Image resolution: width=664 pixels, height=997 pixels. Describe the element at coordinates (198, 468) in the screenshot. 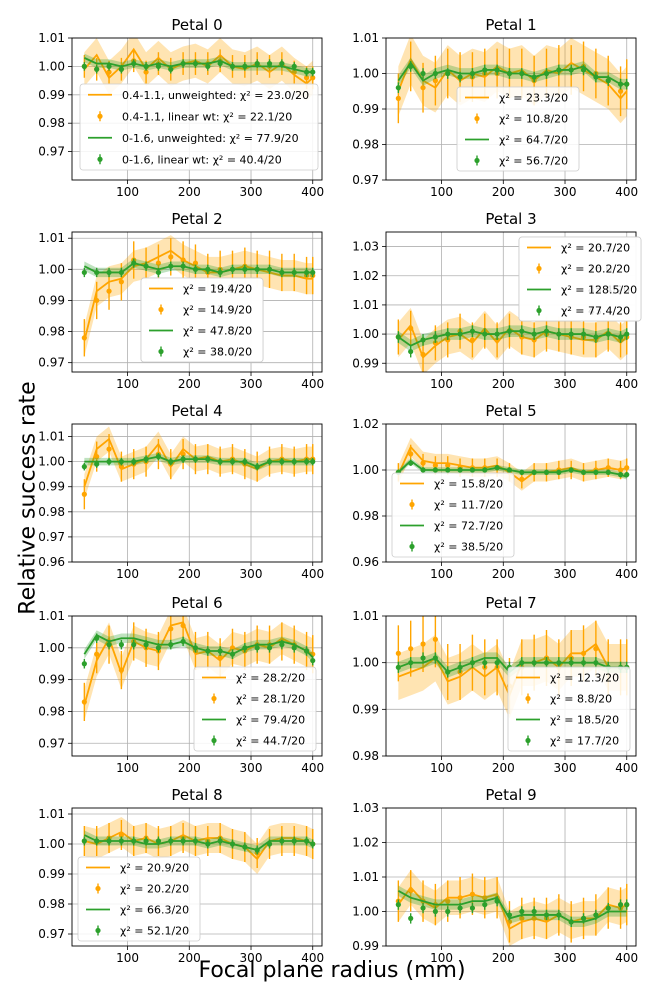

I see `series-layer` at that location.